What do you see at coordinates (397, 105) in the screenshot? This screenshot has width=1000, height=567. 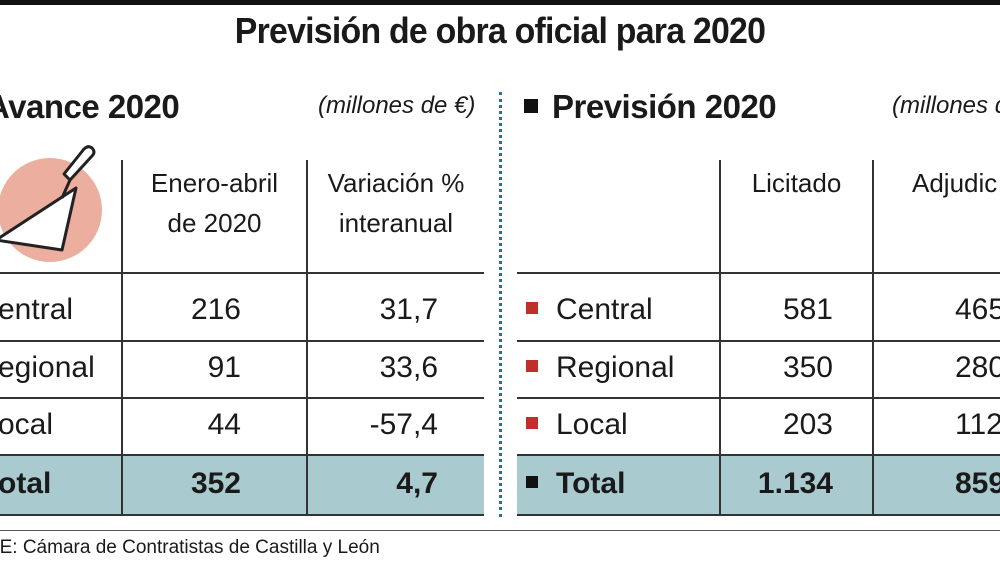 I see `left-panel-units: (millones de €)` at bounding box center [397, 105].